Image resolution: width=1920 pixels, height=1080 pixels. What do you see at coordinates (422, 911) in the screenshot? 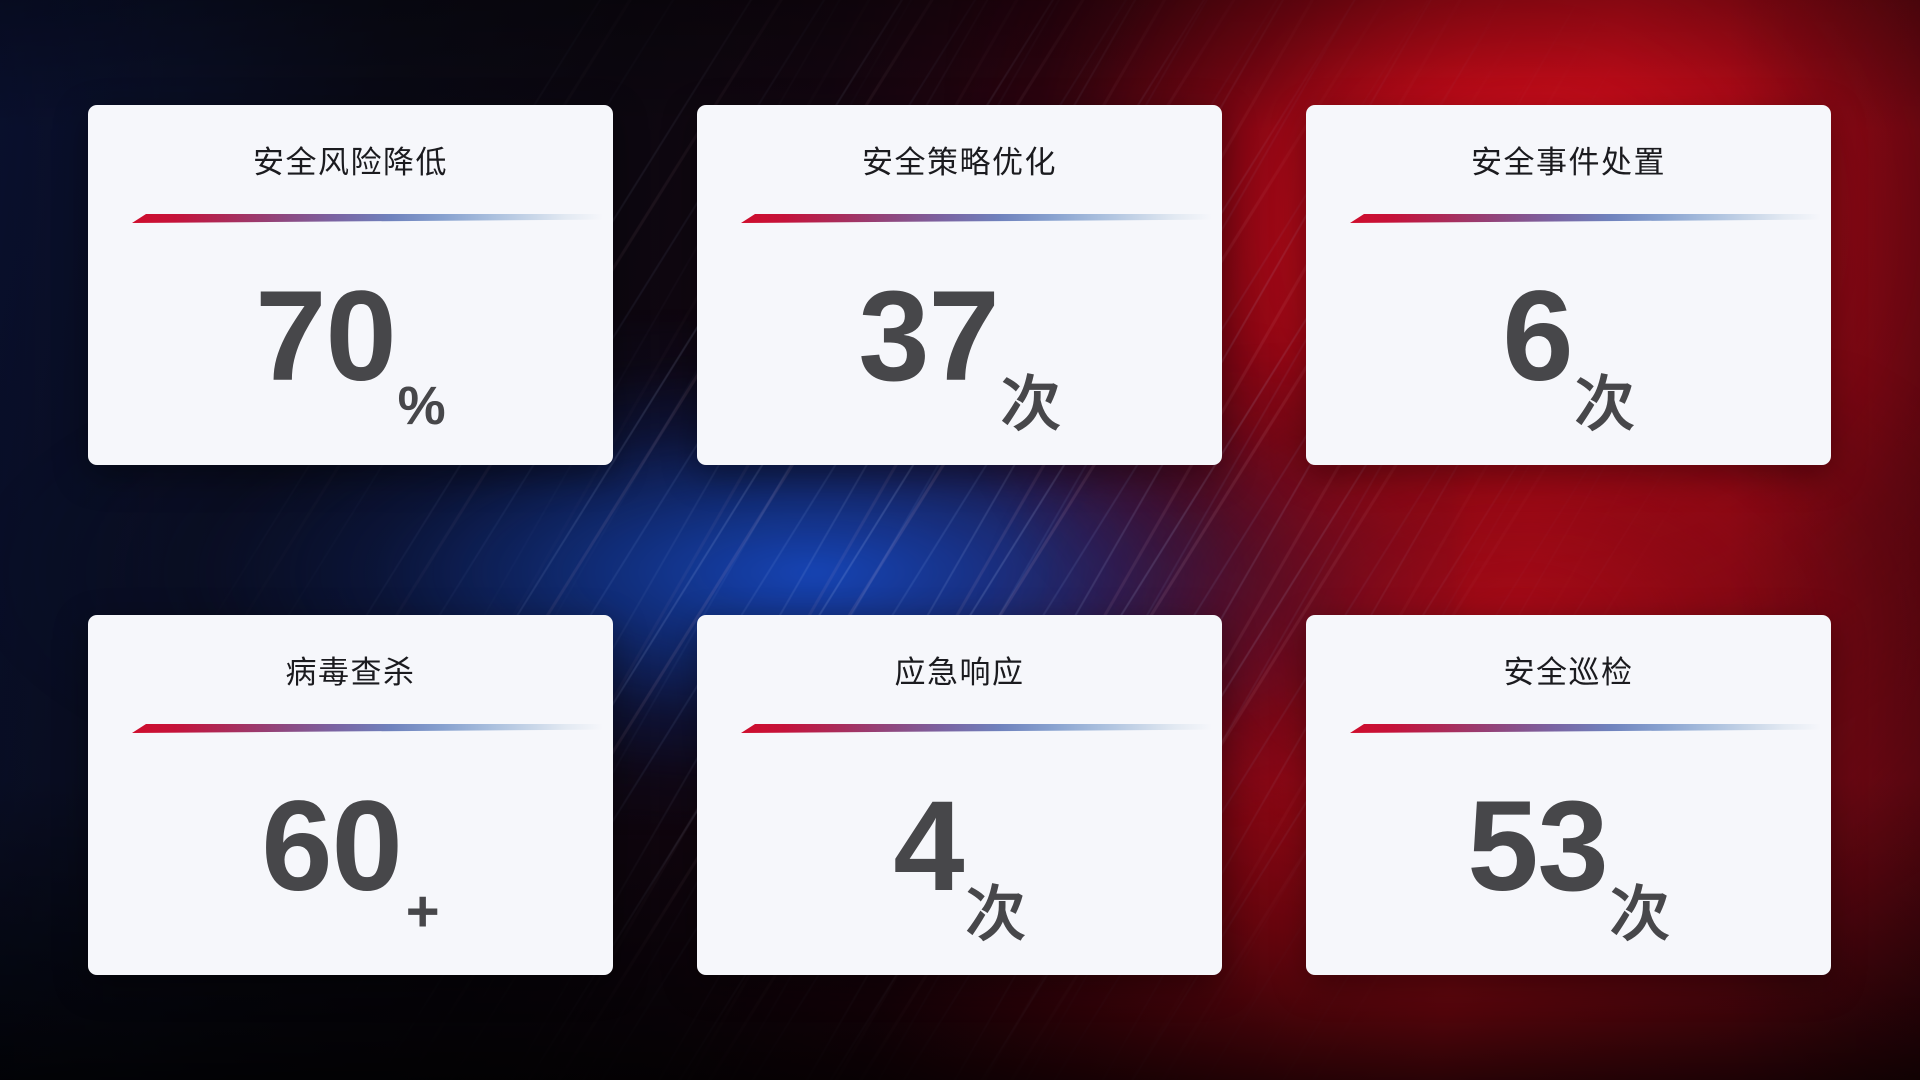
I see `metric-unit: +` at bounding box center [422, 911].